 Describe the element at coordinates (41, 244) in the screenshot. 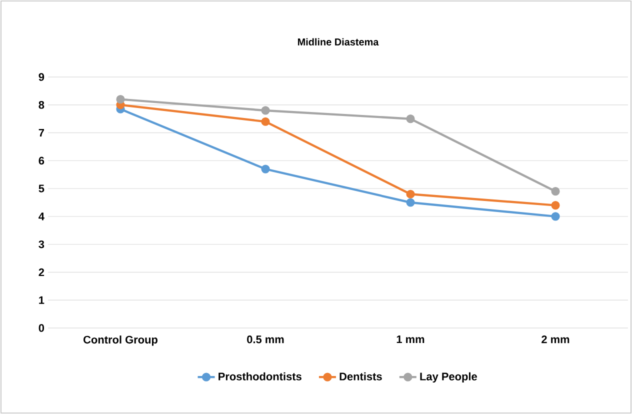

I see `y-tick-label: 3` at that location.